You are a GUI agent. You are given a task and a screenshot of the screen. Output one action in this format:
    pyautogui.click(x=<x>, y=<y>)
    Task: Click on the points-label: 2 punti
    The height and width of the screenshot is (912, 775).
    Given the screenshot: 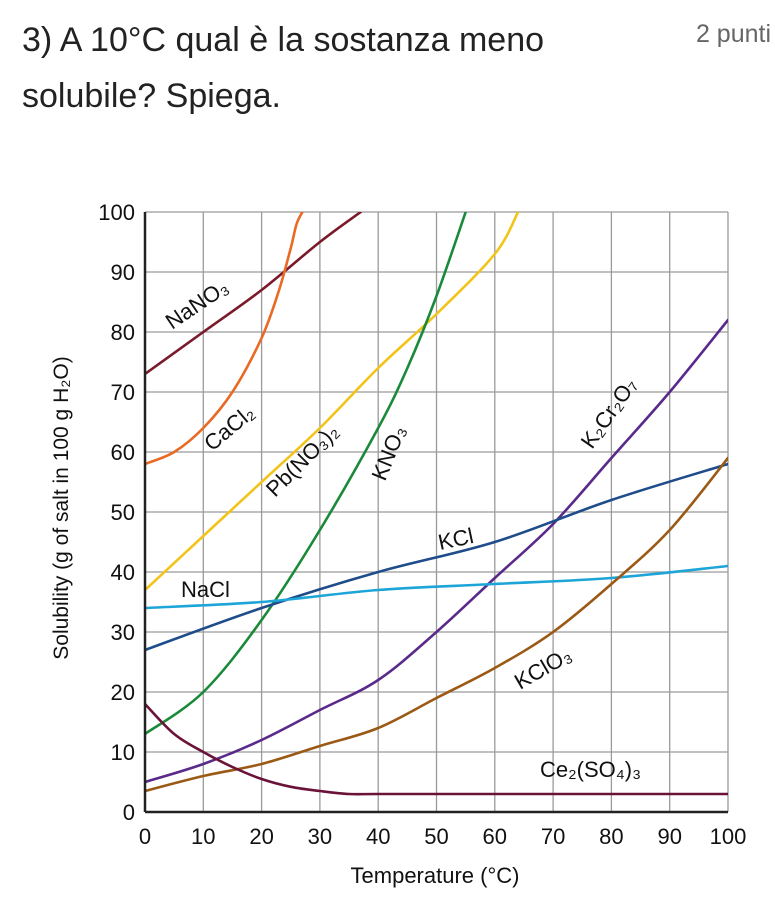 What is the action you would take?
    pyautogui.click(x=733, y=34)
    